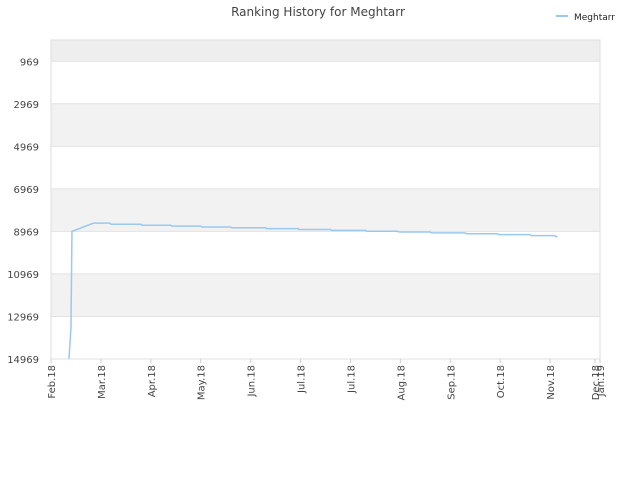  What do you see at coordinates (252, 381) in the screenshot?
I see `x-tick-label: Jun.18` at bounding box center [252, 381].